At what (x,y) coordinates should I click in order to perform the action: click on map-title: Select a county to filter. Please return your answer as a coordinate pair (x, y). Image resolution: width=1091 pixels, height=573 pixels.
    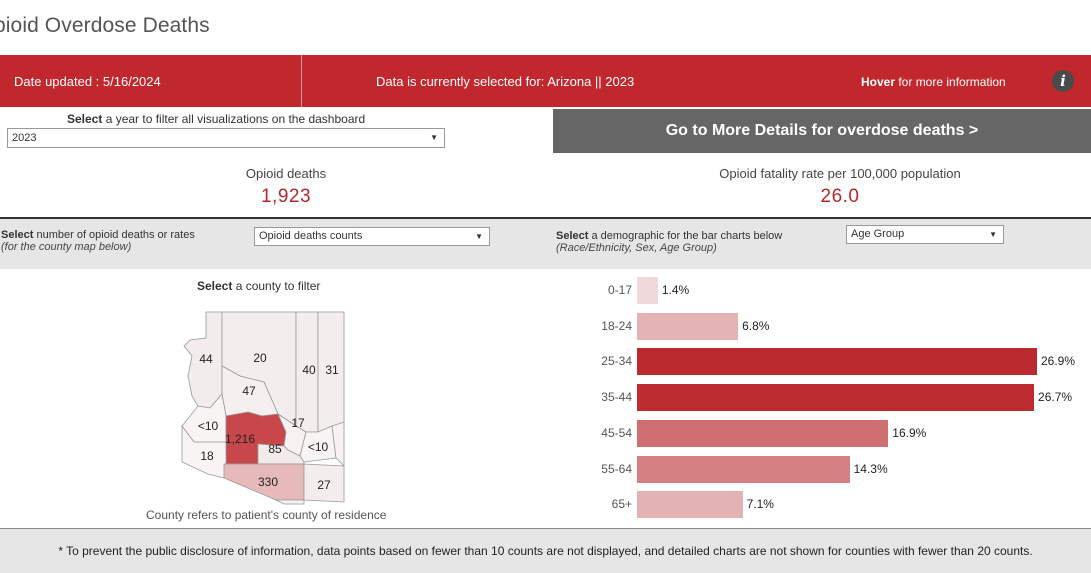
    Looking at the image, I should click on (258, 286).